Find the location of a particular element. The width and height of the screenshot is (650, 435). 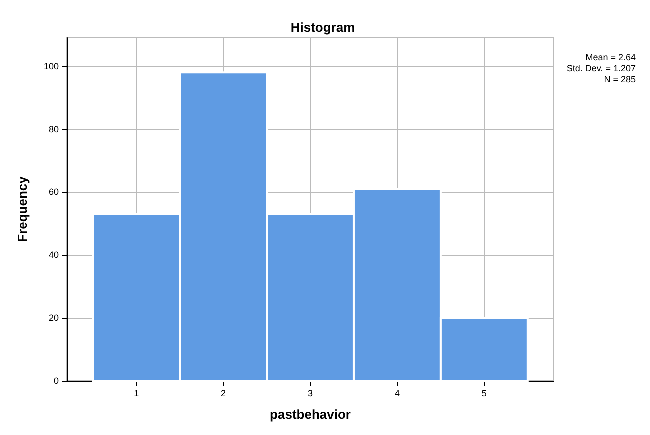

y-axis-title: Frequency is located at coordinates (22, 209).